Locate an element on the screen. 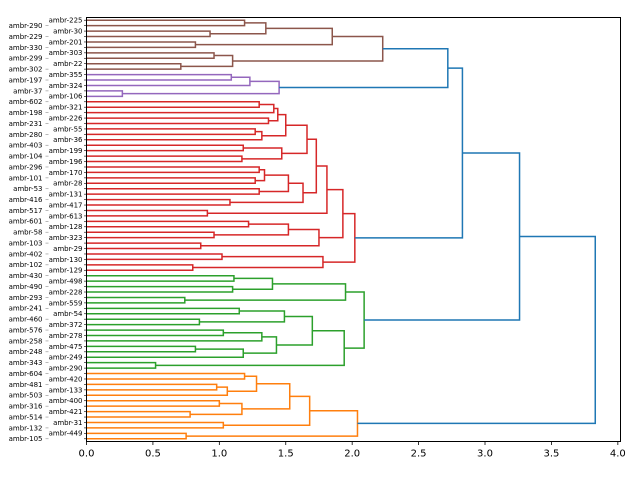 The height and width of the screenshot is (480, 640). leaf-label: ambr-36 is located at coordinates (68, 140).